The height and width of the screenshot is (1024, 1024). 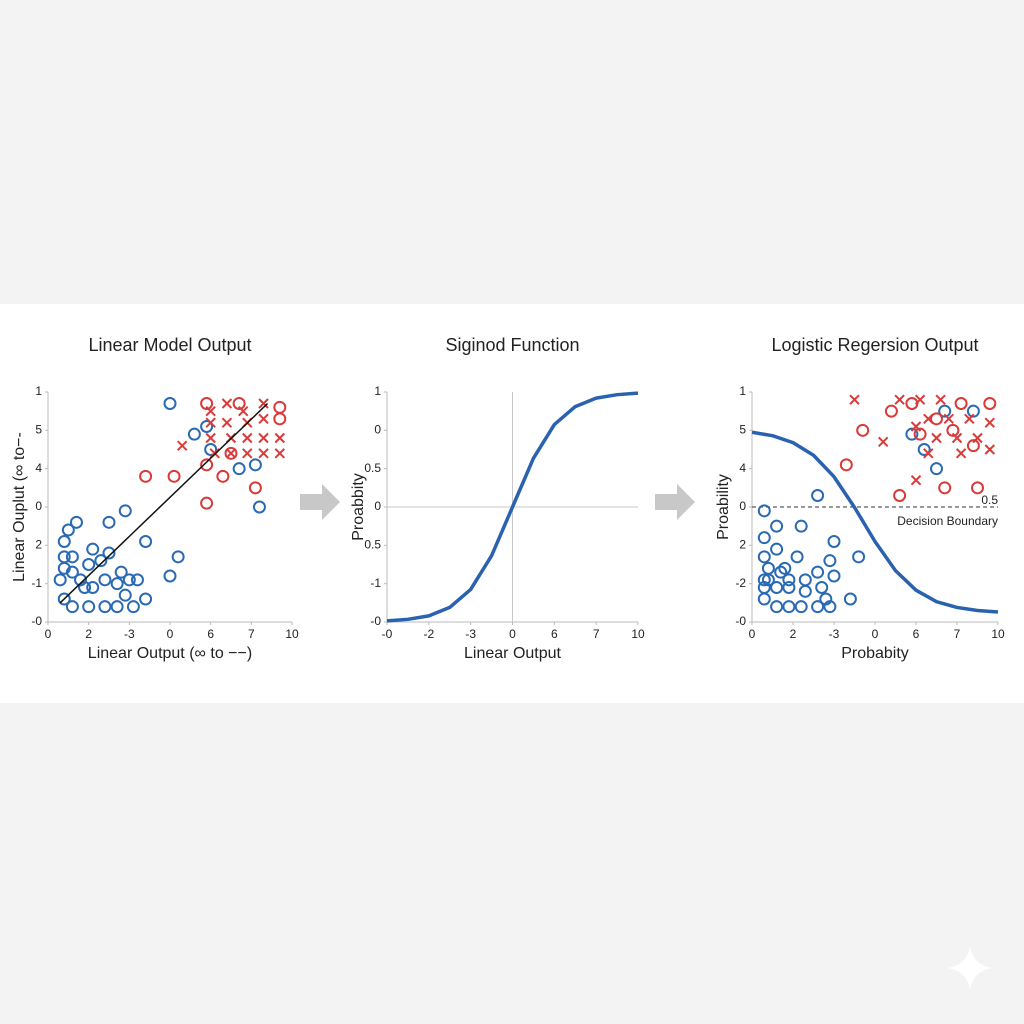 What do you see at coordinates (88, 634) in the screenshot?
I see `x-tick-label: 2` at bounding box center [88, 634].